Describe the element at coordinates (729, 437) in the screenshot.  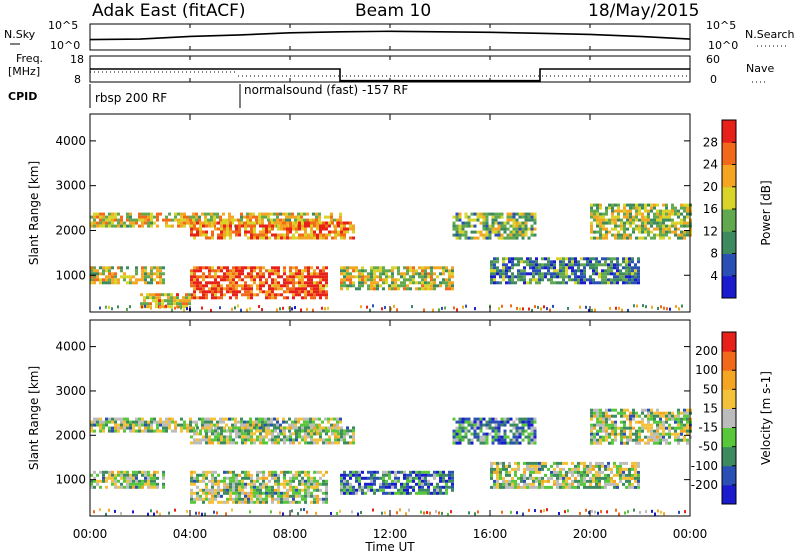
I see `colorbar-swatch` at that location.